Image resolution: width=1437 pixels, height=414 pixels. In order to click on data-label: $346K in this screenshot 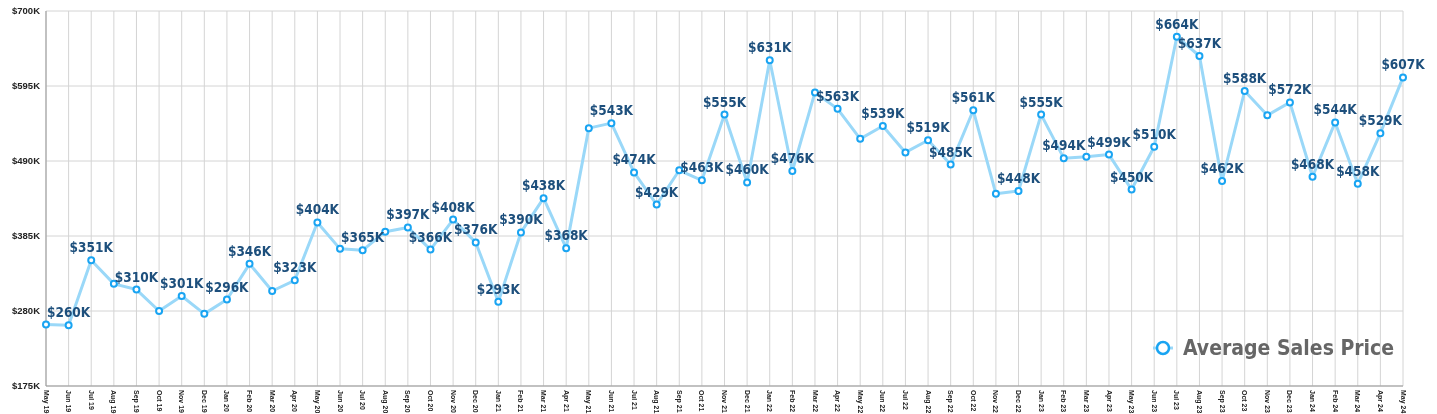, I will do `click(249, 250)`.